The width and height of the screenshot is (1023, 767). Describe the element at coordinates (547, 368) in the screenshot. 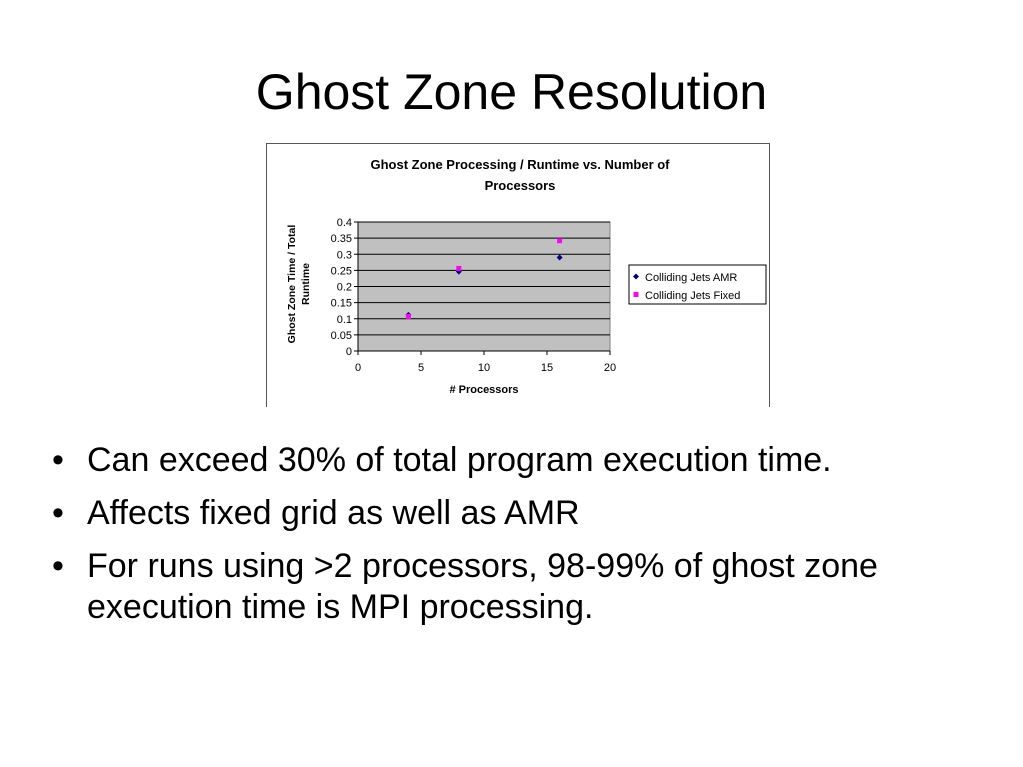

I see `x-tick-label: 15` at that location.